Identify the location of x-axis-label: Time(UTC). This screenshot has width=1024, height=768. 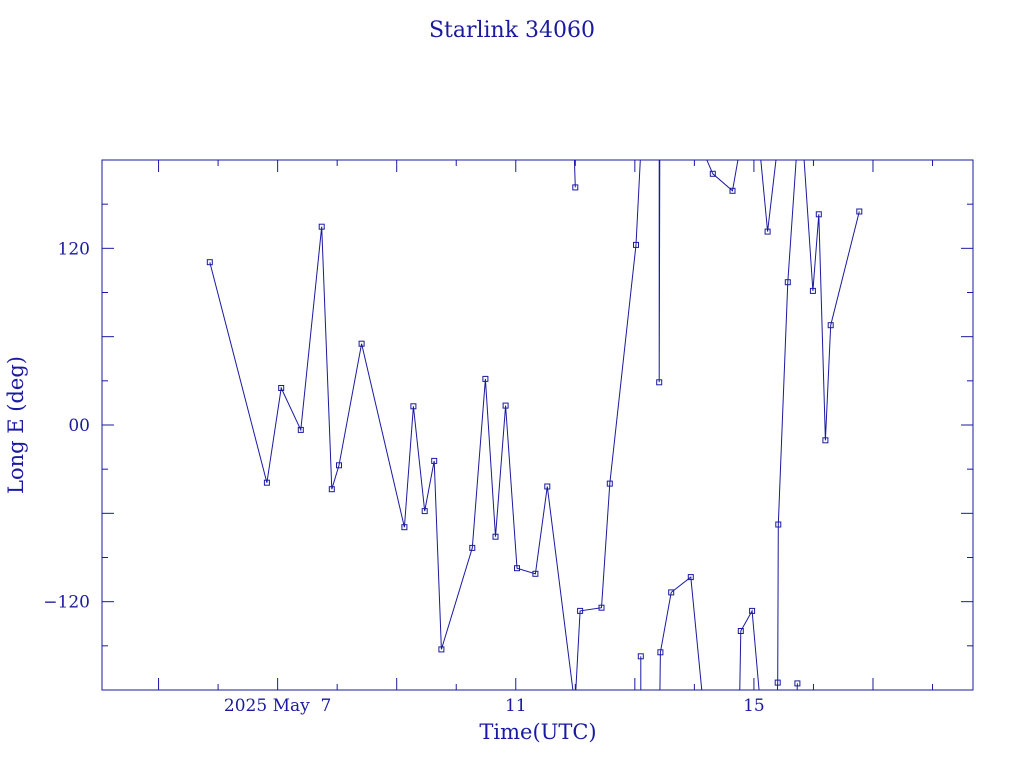
(537, 732).